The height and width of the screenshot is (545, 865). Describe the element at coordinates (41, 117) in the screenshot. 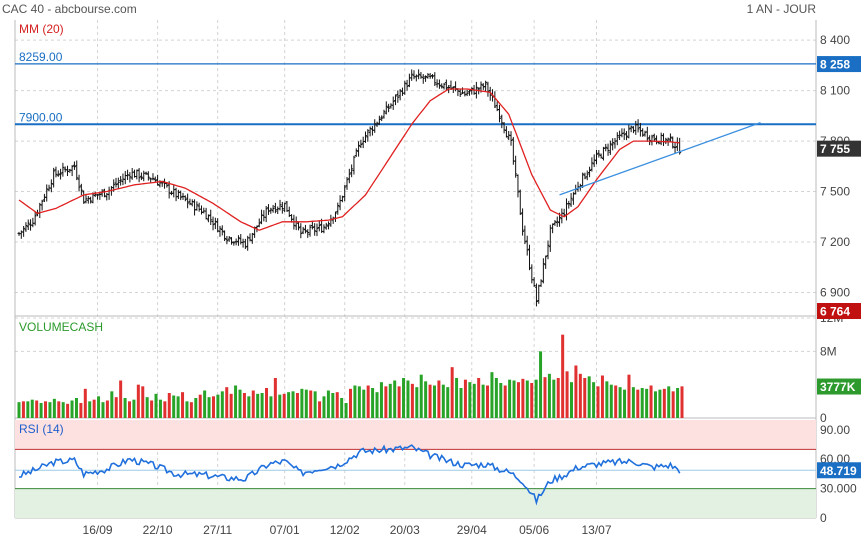

I see `level-label-7900: 7900.00` at that location.